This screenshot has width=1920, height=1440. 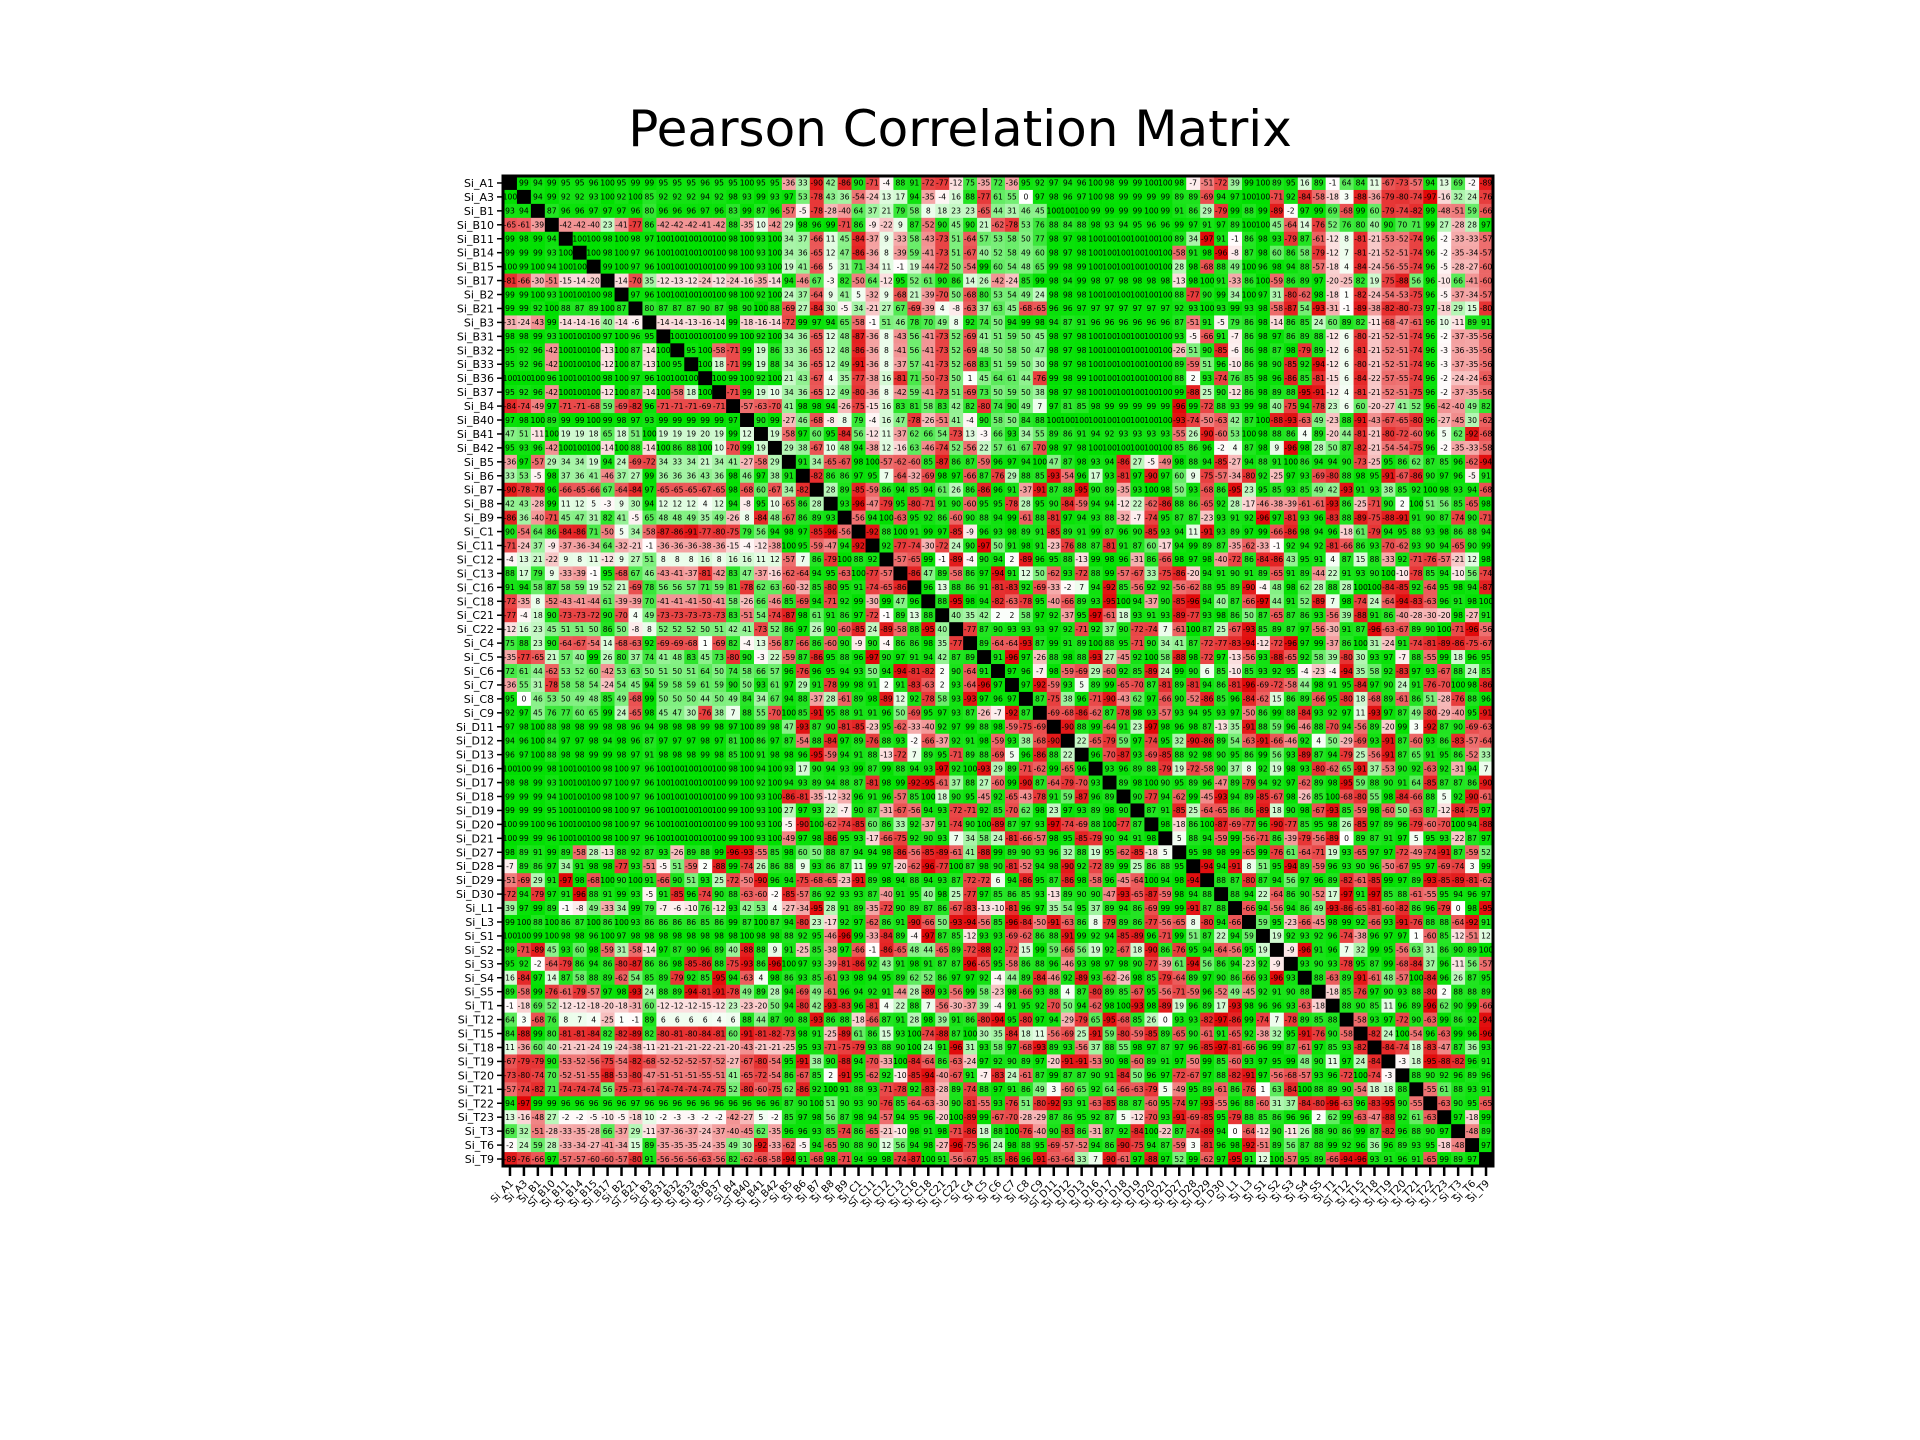 What do you see at coordinates (1026, 420) in the screenshot?
I see `cell-value-label: 84` at bounding box center [1026, 420].